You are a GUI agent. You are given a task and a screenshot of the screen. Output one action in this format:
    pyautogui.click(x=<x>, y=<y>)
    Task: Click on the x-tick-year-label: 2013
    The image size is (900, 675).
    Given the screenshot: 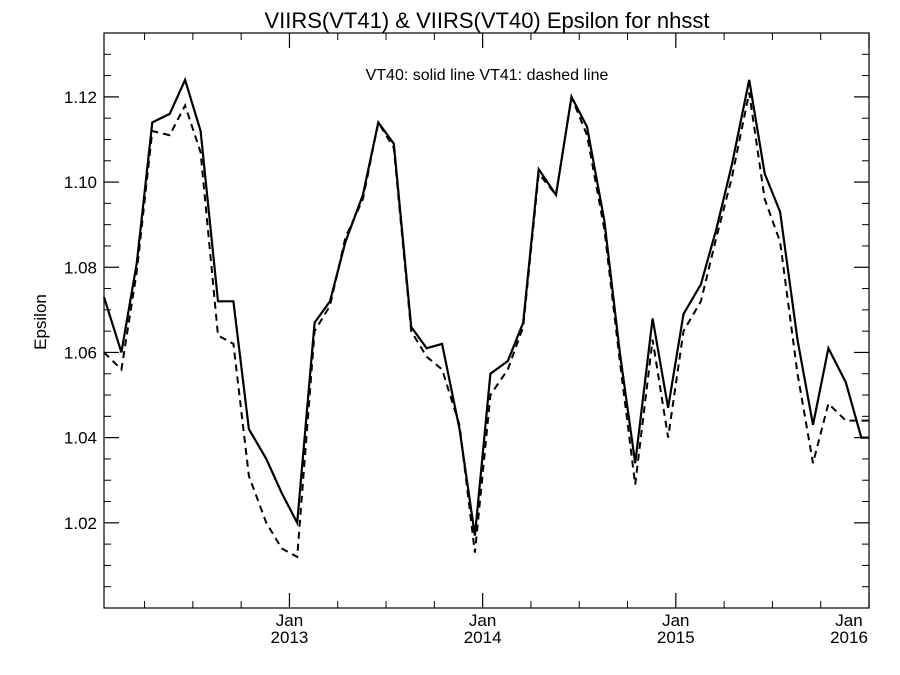 What is the action you would take?
    pyautogui.click(x=290, y=637)
    